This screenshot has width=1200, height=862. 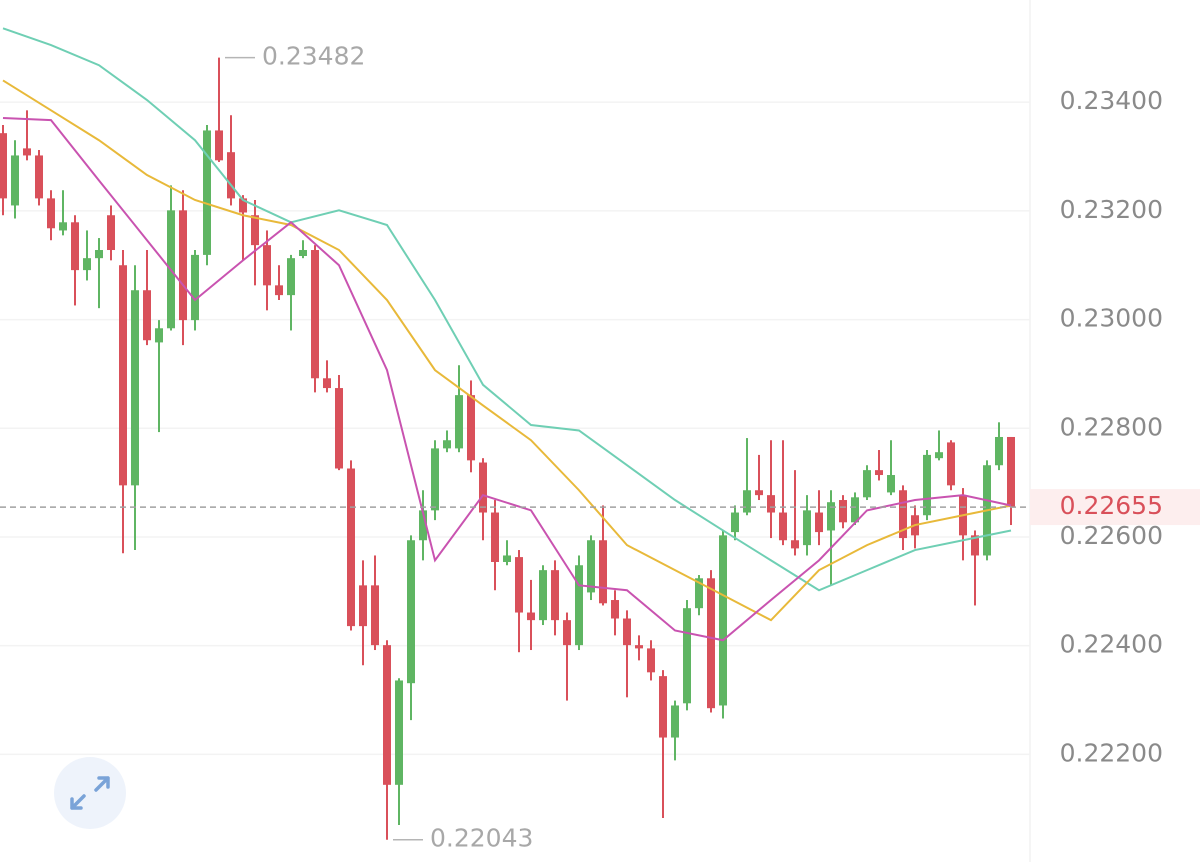 What do you see at coordinates (1111, 535) in the screenshot?
I see `y-tick-label: 0.22600` at bounding box center [1111, 535].